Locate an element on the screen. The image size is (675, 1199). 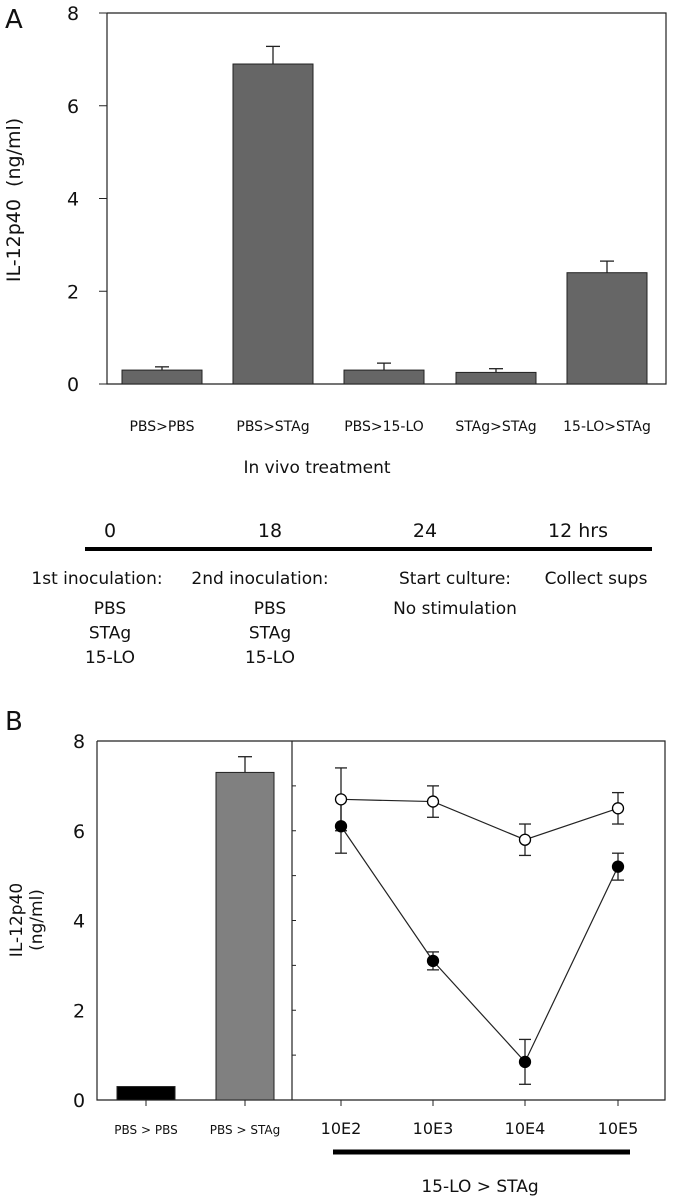
chart-a-xlabel: In vivo treatment is located at coordinates (316, 468).